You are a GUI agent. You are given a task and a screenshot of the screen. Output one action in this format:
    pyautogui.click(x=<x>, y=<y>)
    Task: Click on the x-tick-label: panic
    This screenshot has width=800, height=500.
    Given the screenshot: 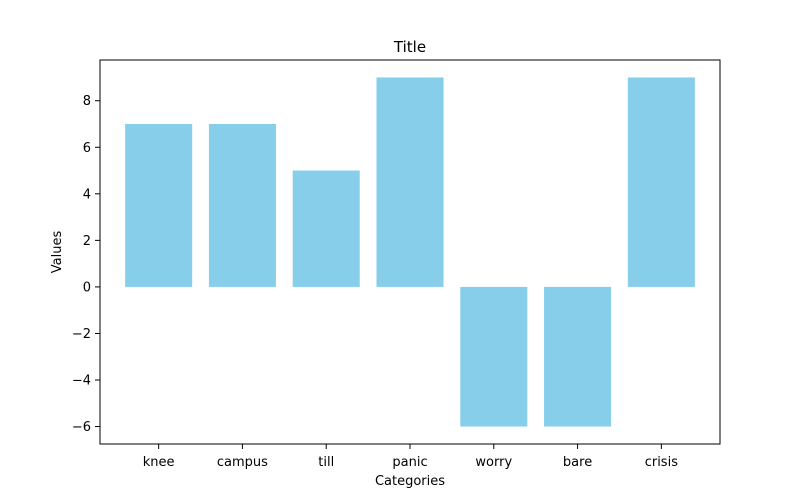 What is the action you would take?
    pyautogui.click(x=409, y=462)
    